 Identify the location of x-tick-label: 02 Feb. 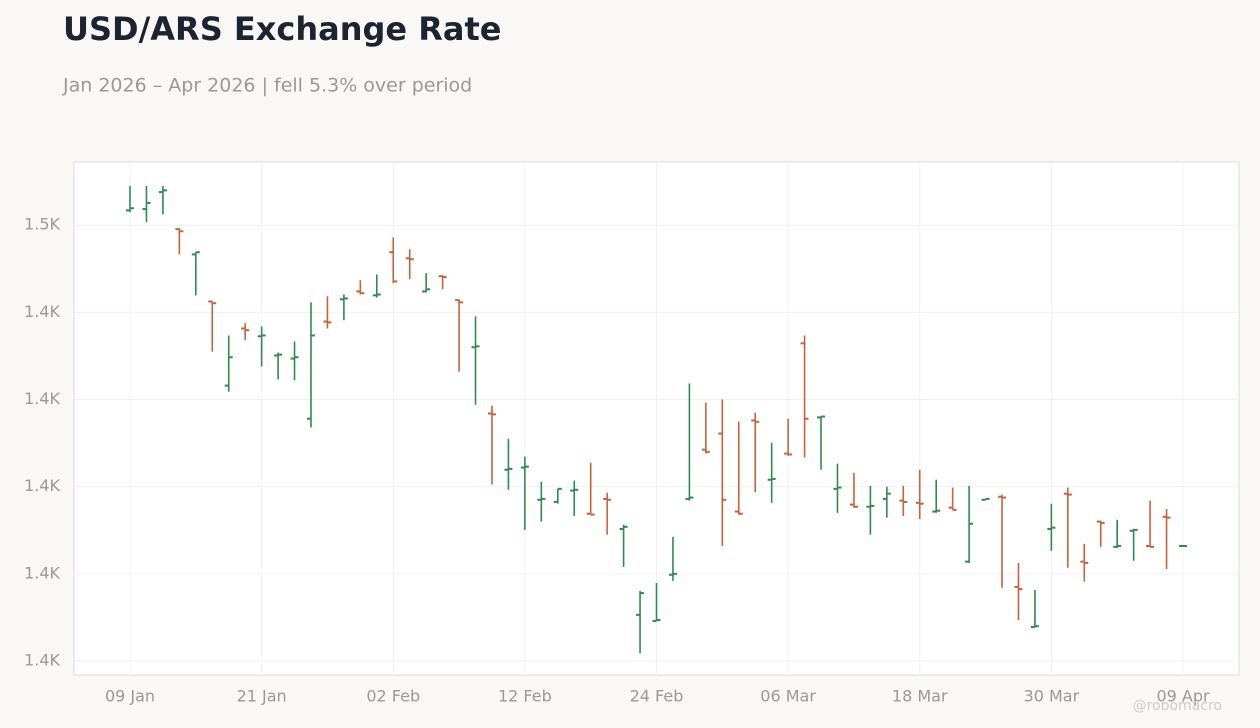
(393, 696).